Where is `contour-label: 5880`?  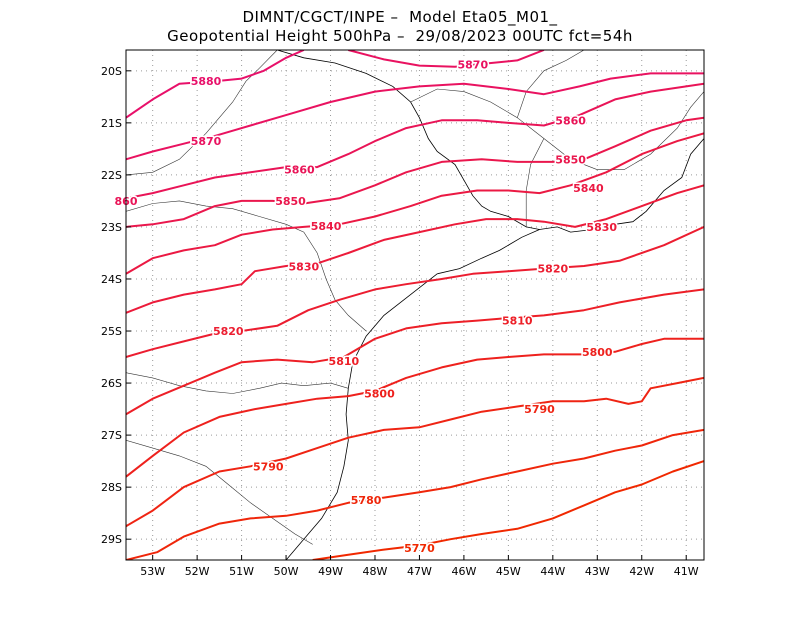
contour-label: 5880 is located at coordinates (206, 81).